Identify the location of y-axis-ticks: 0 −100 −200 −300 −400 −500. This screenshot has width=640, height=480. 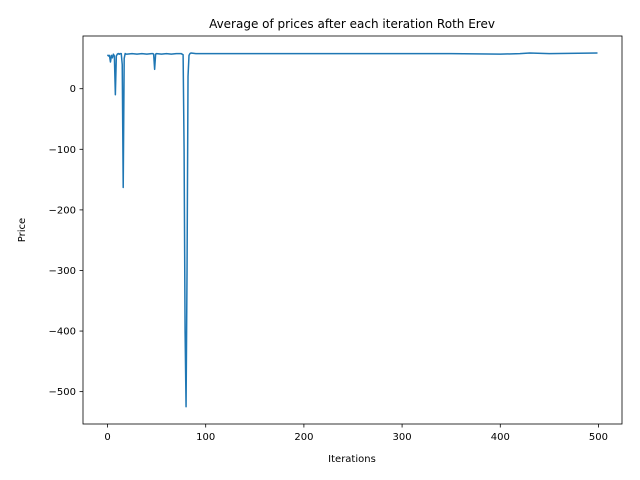
(66, 241).